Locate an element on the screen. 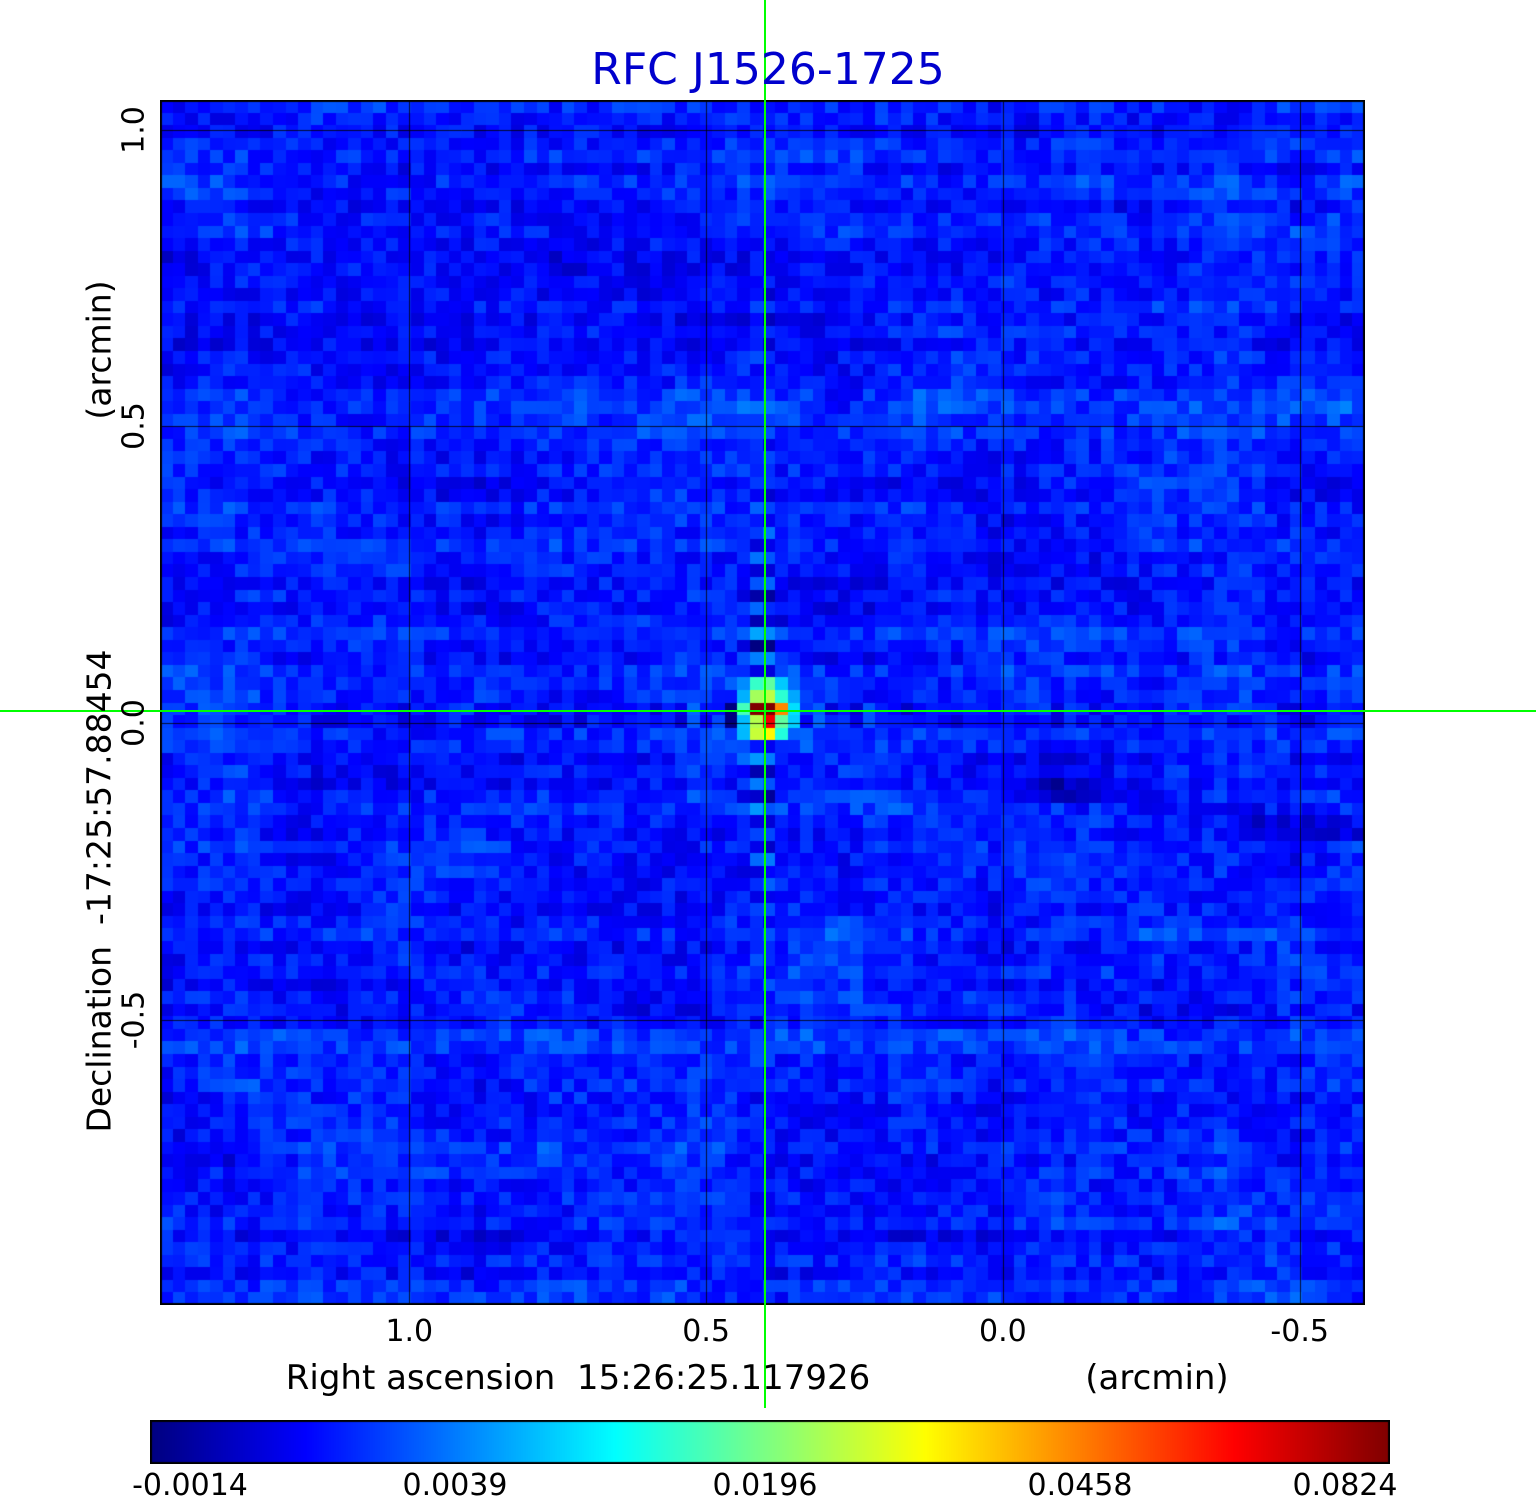 Image resolution: width=1536 pixels, height=1511 pixels. x-tick-label-2: 0.5 is located at coordinates (706, 1331).